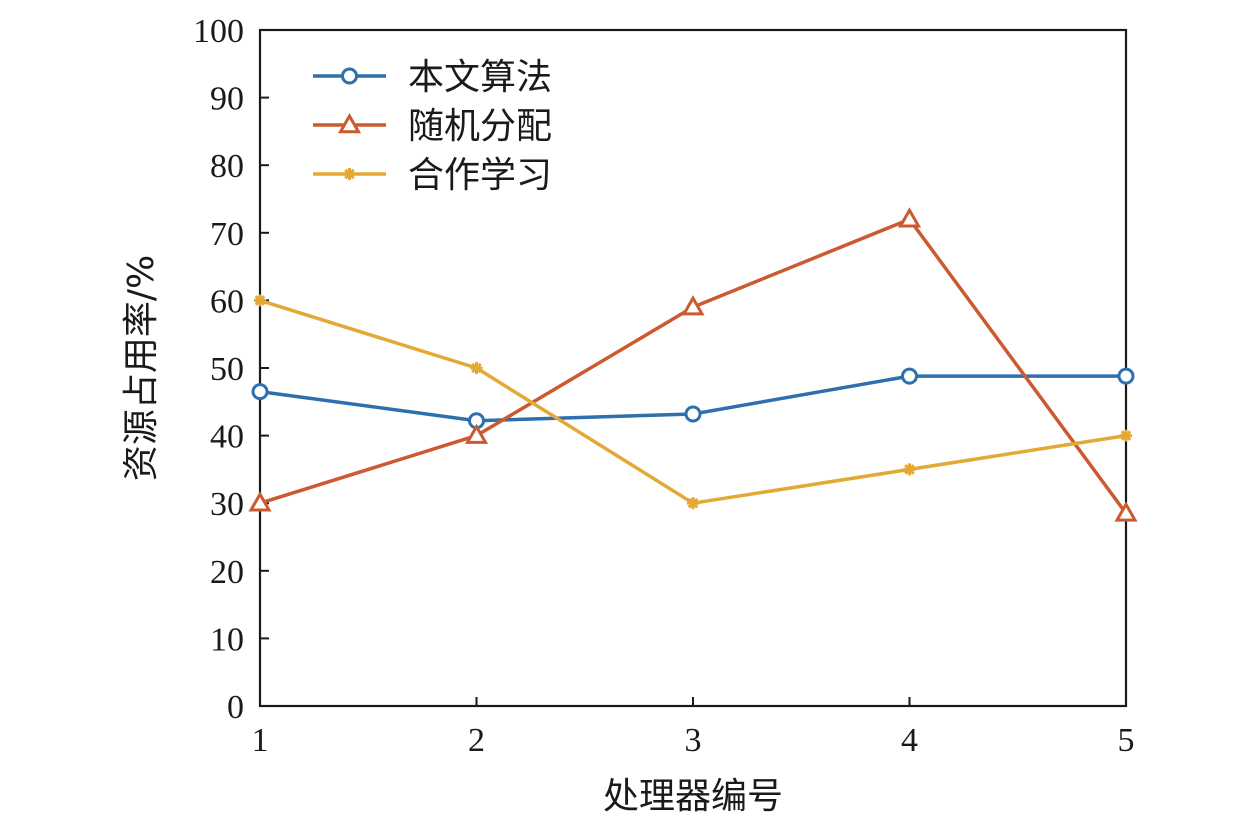  Describe the element at coordinates (227, 572) in the screenshot. I see `y-tick-label: 20` at that location.